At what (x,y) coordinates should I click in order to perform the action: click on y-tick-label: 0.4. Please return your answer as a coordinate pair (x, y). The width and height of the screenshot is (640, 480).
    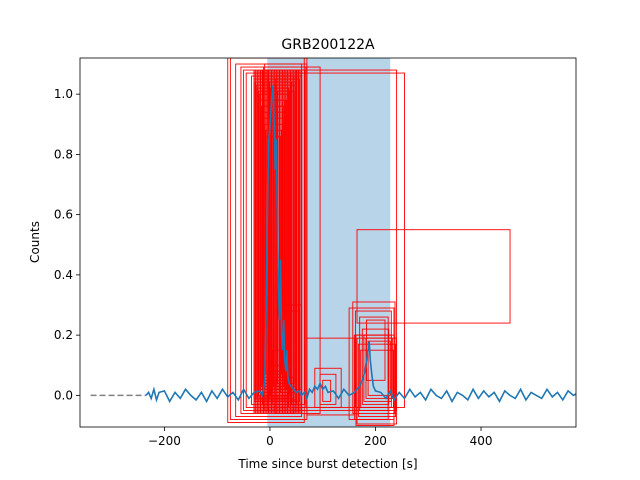
    Looking at the image, I should click on (63, 275).